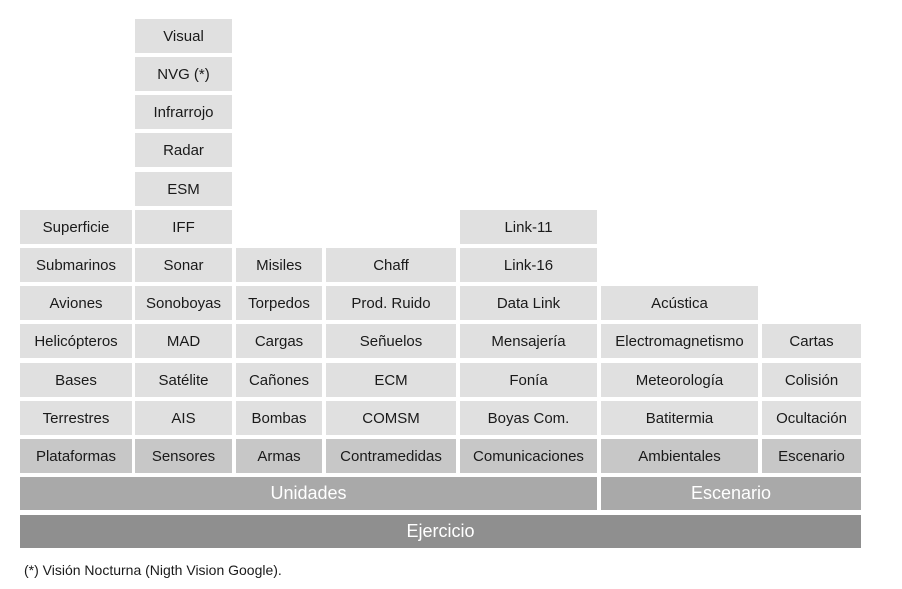  I want to click on column-header-plataformas: Plataformas, so click(76, 456).